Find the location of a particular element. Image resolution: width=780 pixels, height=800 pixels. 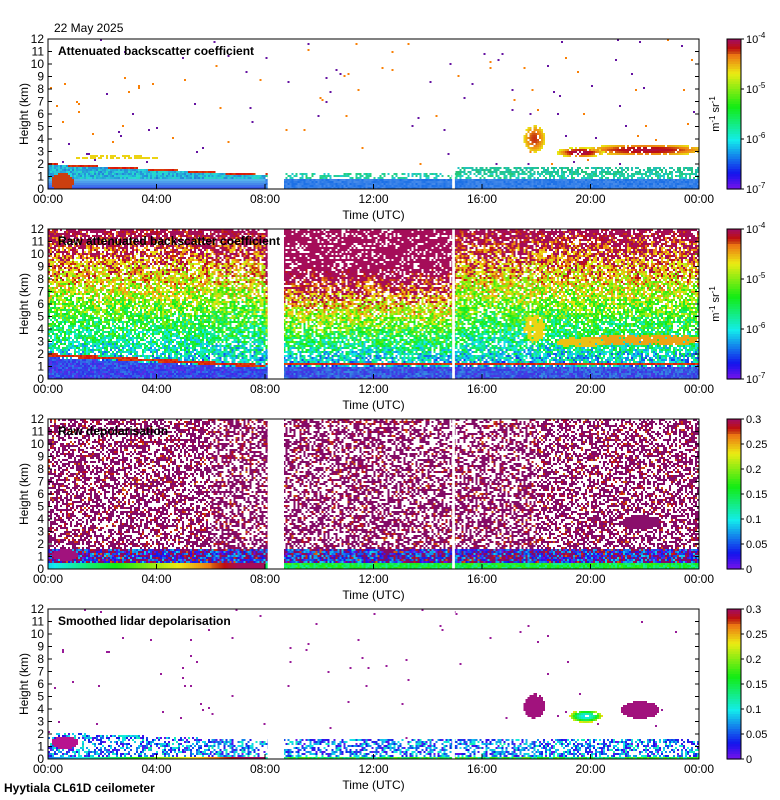

x-tick-label: 00:00 is located at coordinates (48, 769).